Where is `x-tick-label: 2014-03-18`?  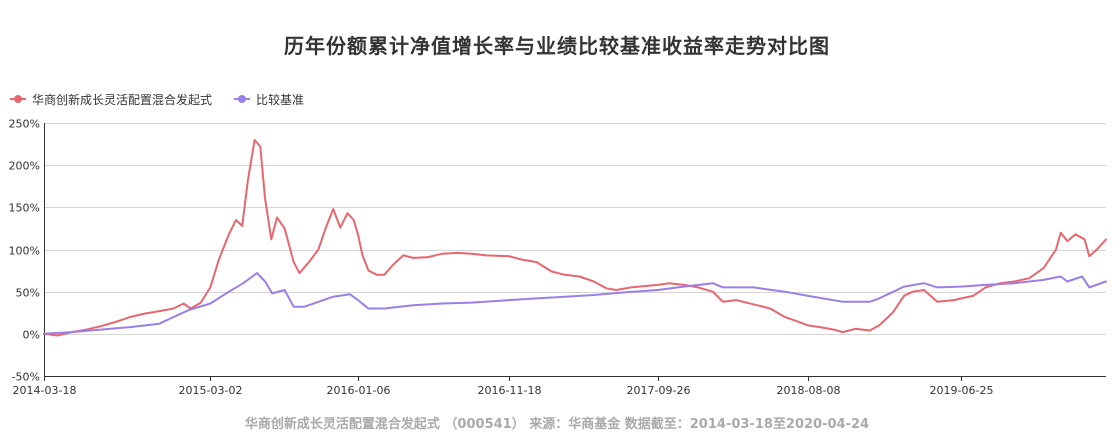
x-tick-label: 2014-03-18 is located at coordinates (45, 390).